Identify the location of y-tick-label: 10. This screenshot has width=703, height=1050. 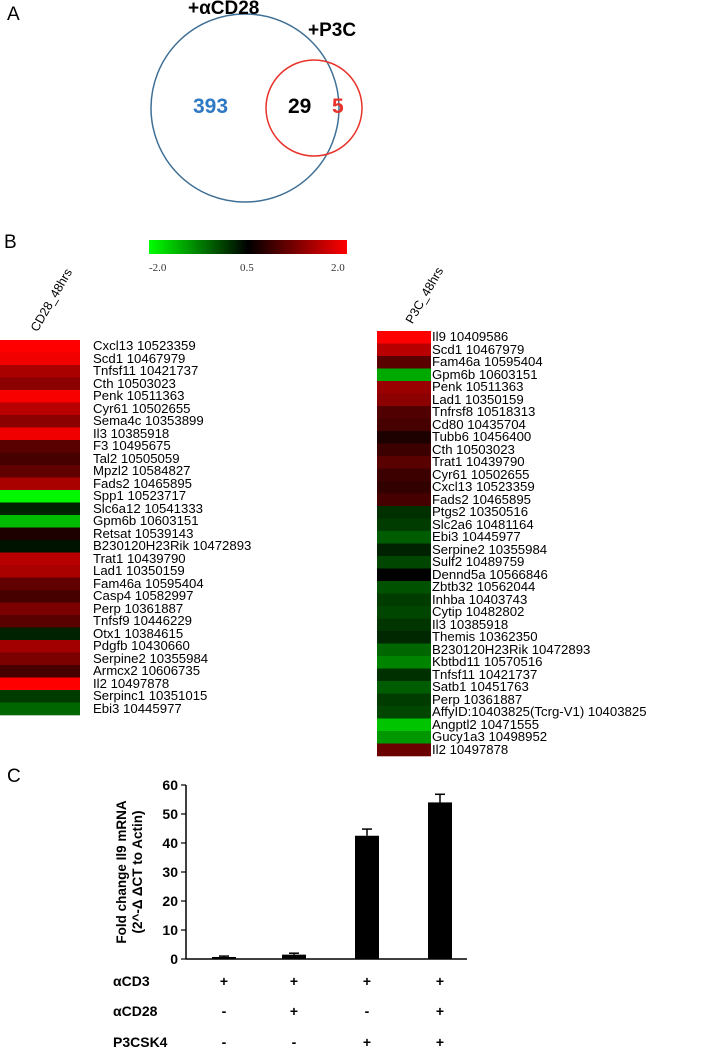
(170, 930).